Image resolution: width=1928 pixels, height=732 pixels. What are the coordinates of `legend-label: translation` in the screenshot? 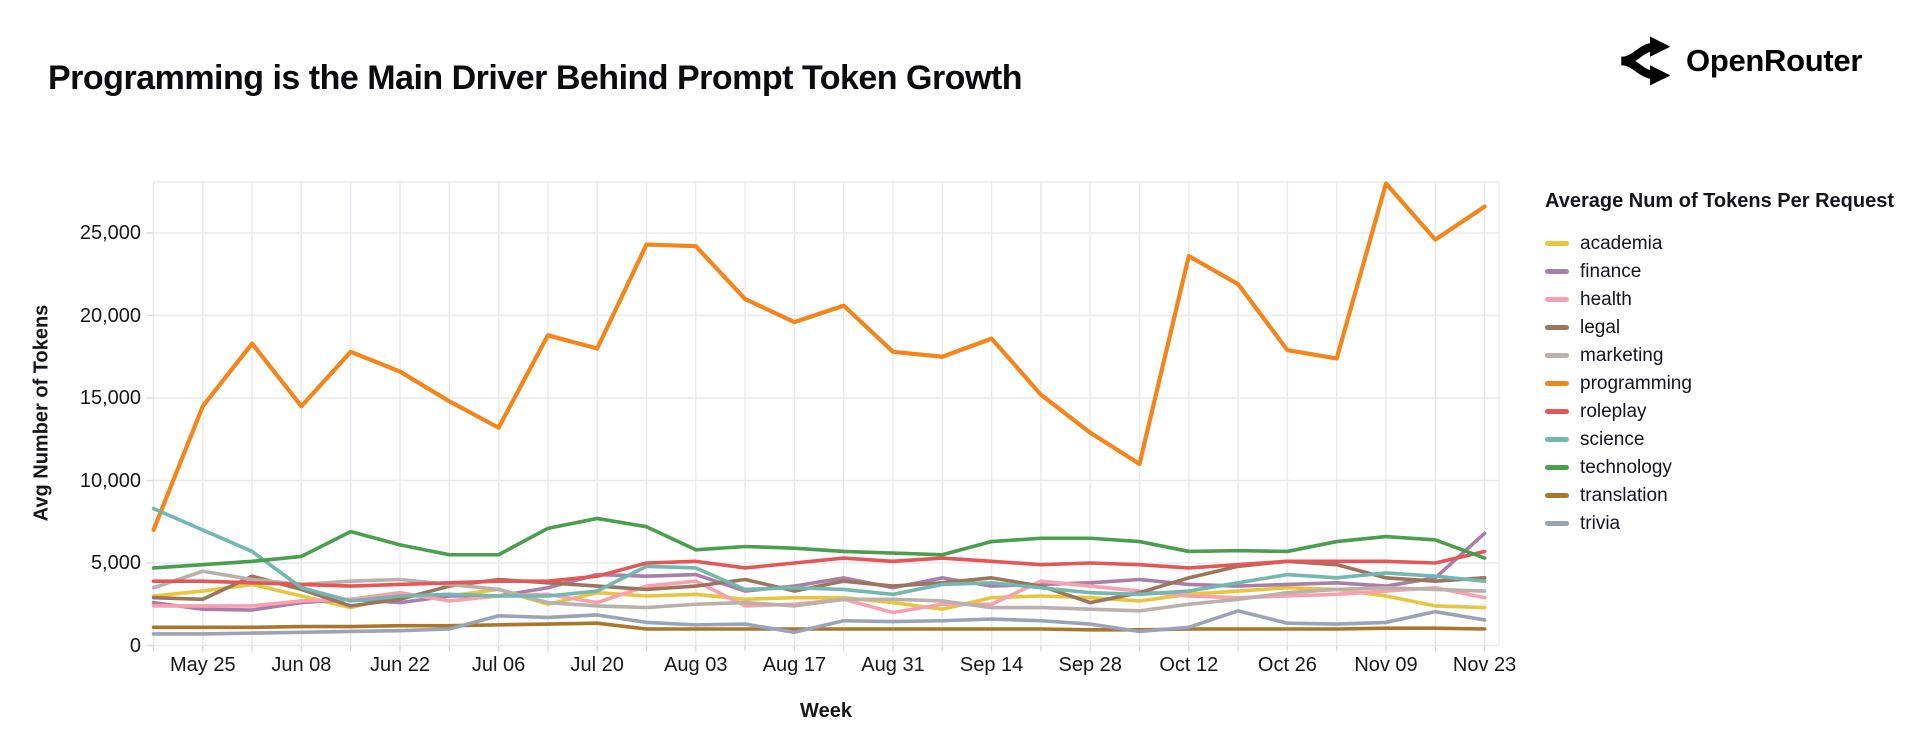 It's located at (1624, 495).